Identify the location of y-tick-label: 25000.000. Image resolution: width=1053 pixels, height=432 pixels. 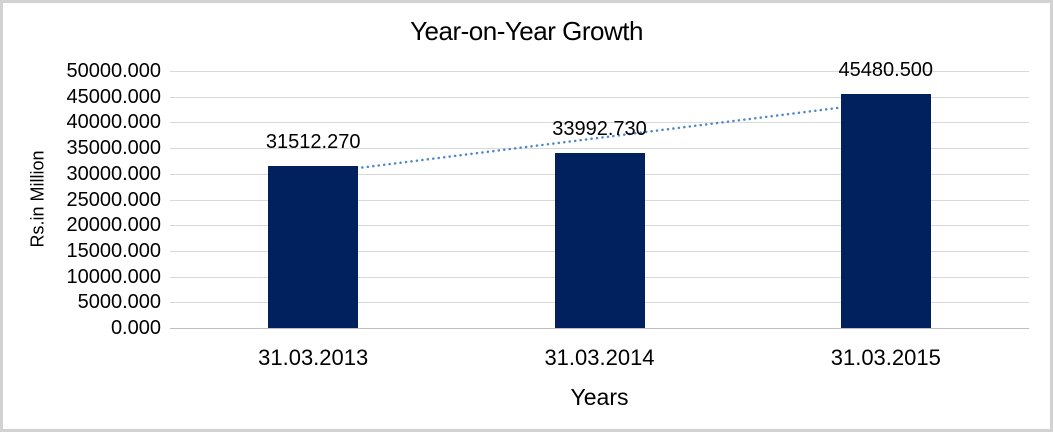
(113, 199).